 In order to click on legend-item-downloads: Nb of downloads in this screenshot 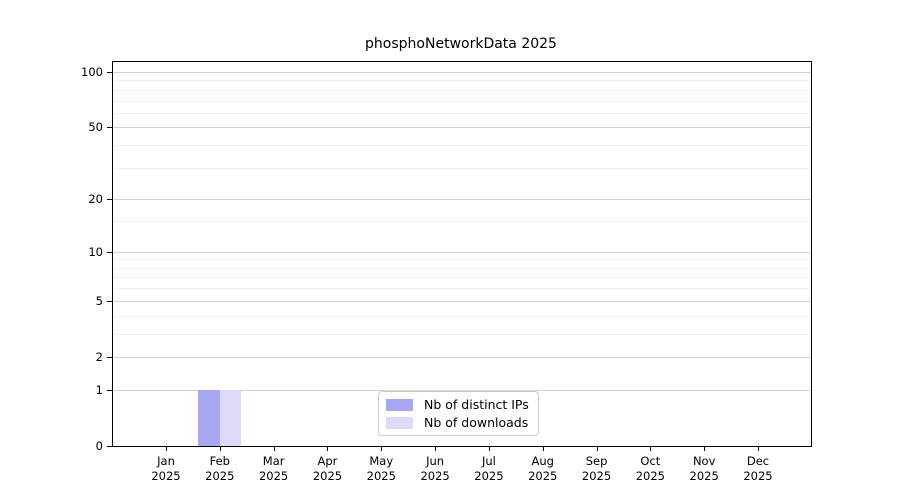, I will do `click(457, 422)`.